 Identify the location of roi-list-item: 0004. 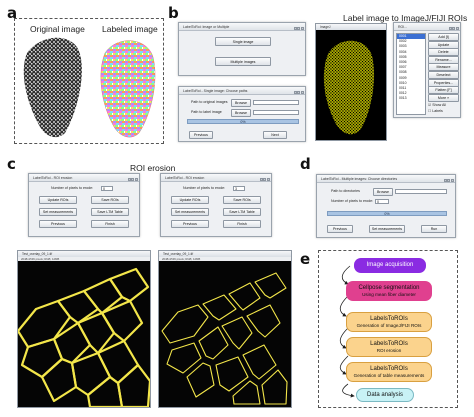
(403, 51).